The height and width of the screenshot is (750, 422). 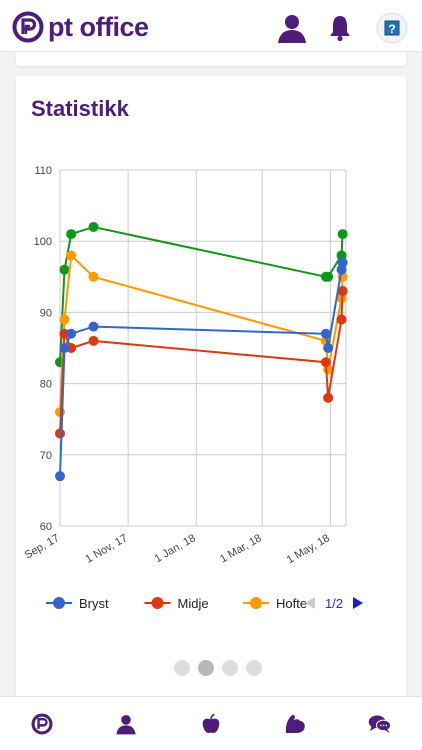 I want to click on legend-item: Midje, so click(x=176, y=603).